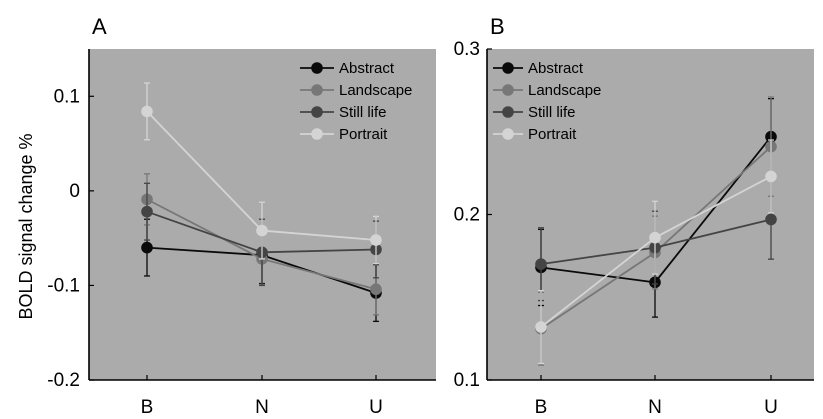  I want to click on panel-label: B, so click(497, 26).